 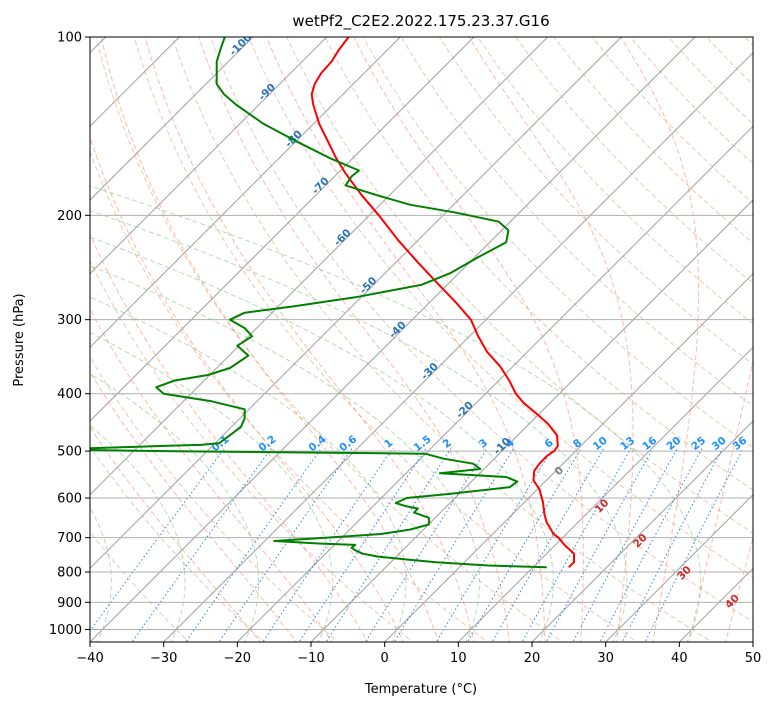 I want to click on y-tick-label: 200, so click(x=69, y=216).